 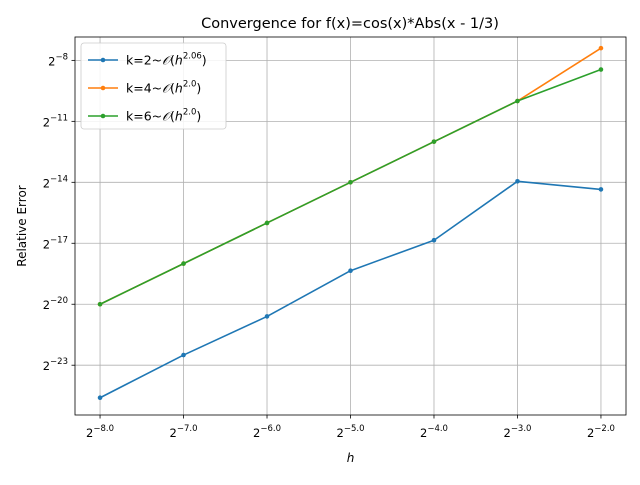 I want to click on x-tick-label: 2−7.0, so click(x=184, y=432).